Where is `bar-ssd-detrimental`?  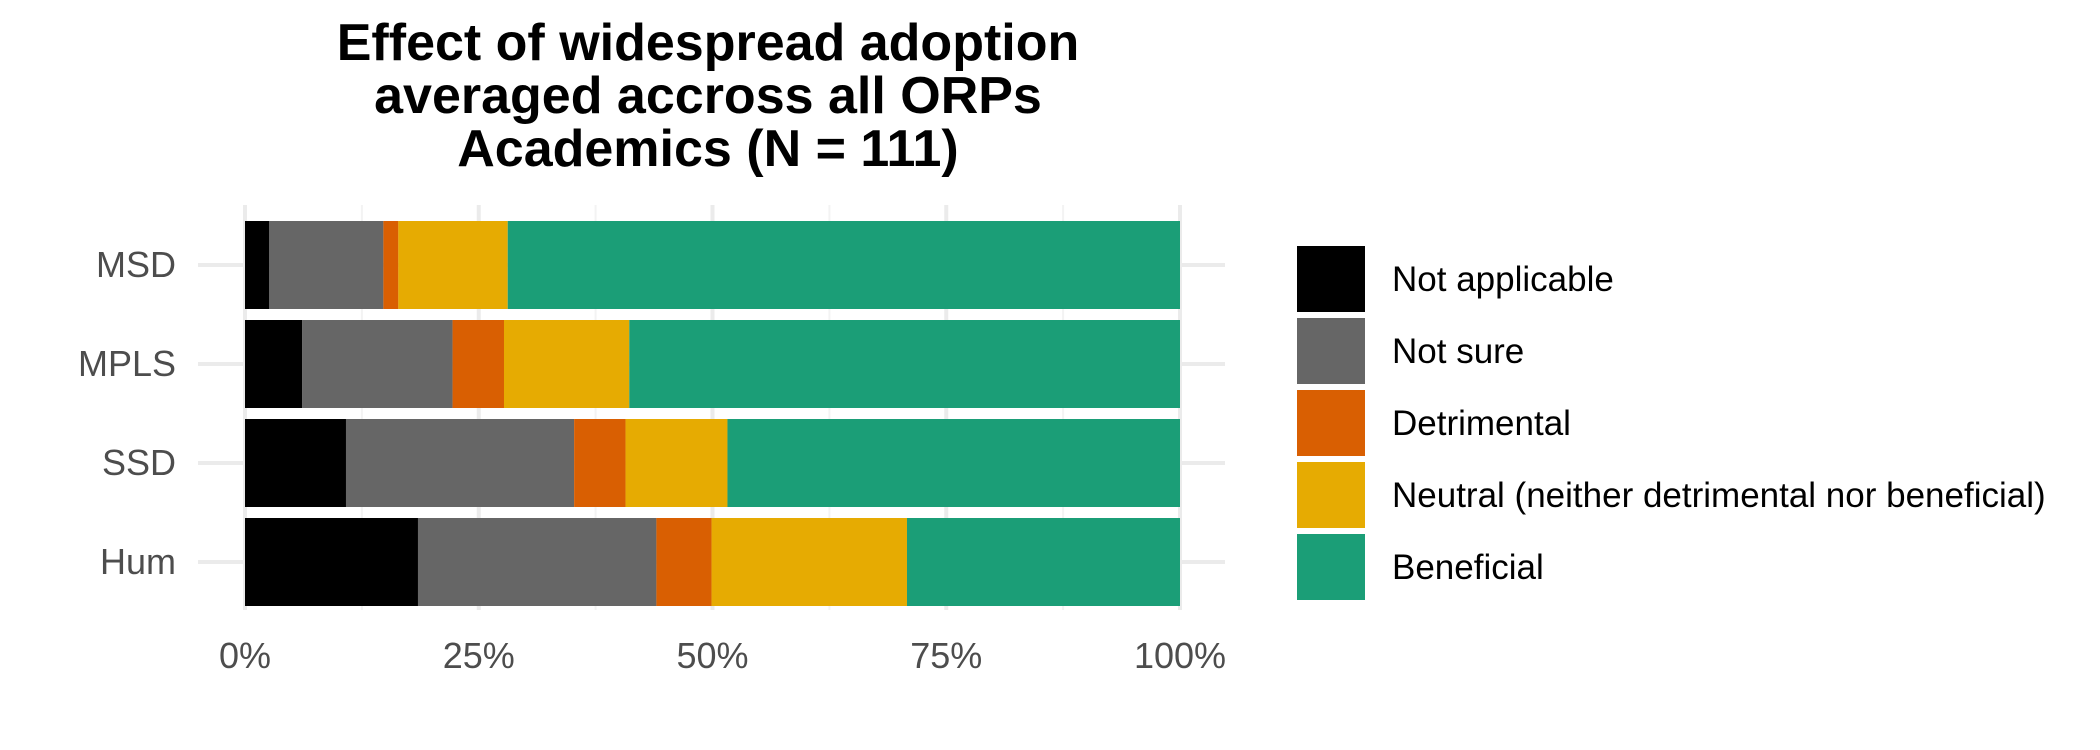
bar-ssd-detrimental is located at coordinates (600, 463).